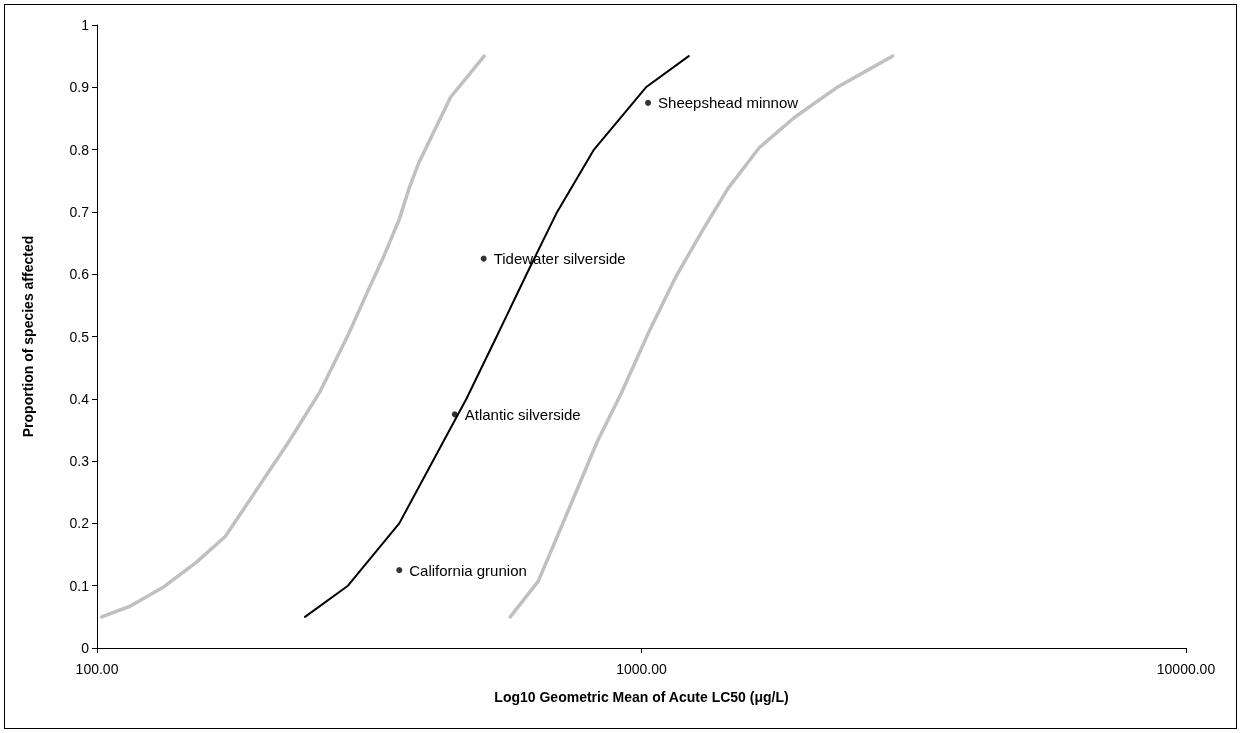 This screenshot has height=733, width=1241. I want to click on y-tick-label: 0.9, so click(79, 87).